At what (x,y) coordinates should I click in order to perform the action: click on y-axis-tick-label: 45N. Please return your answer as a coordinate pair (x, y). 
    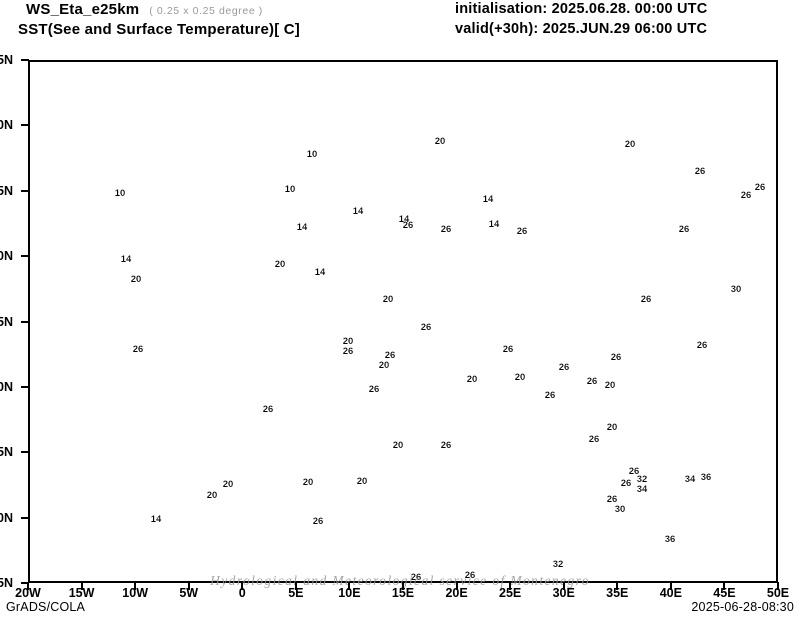
    Looking at the image, I should click on (6, 321).